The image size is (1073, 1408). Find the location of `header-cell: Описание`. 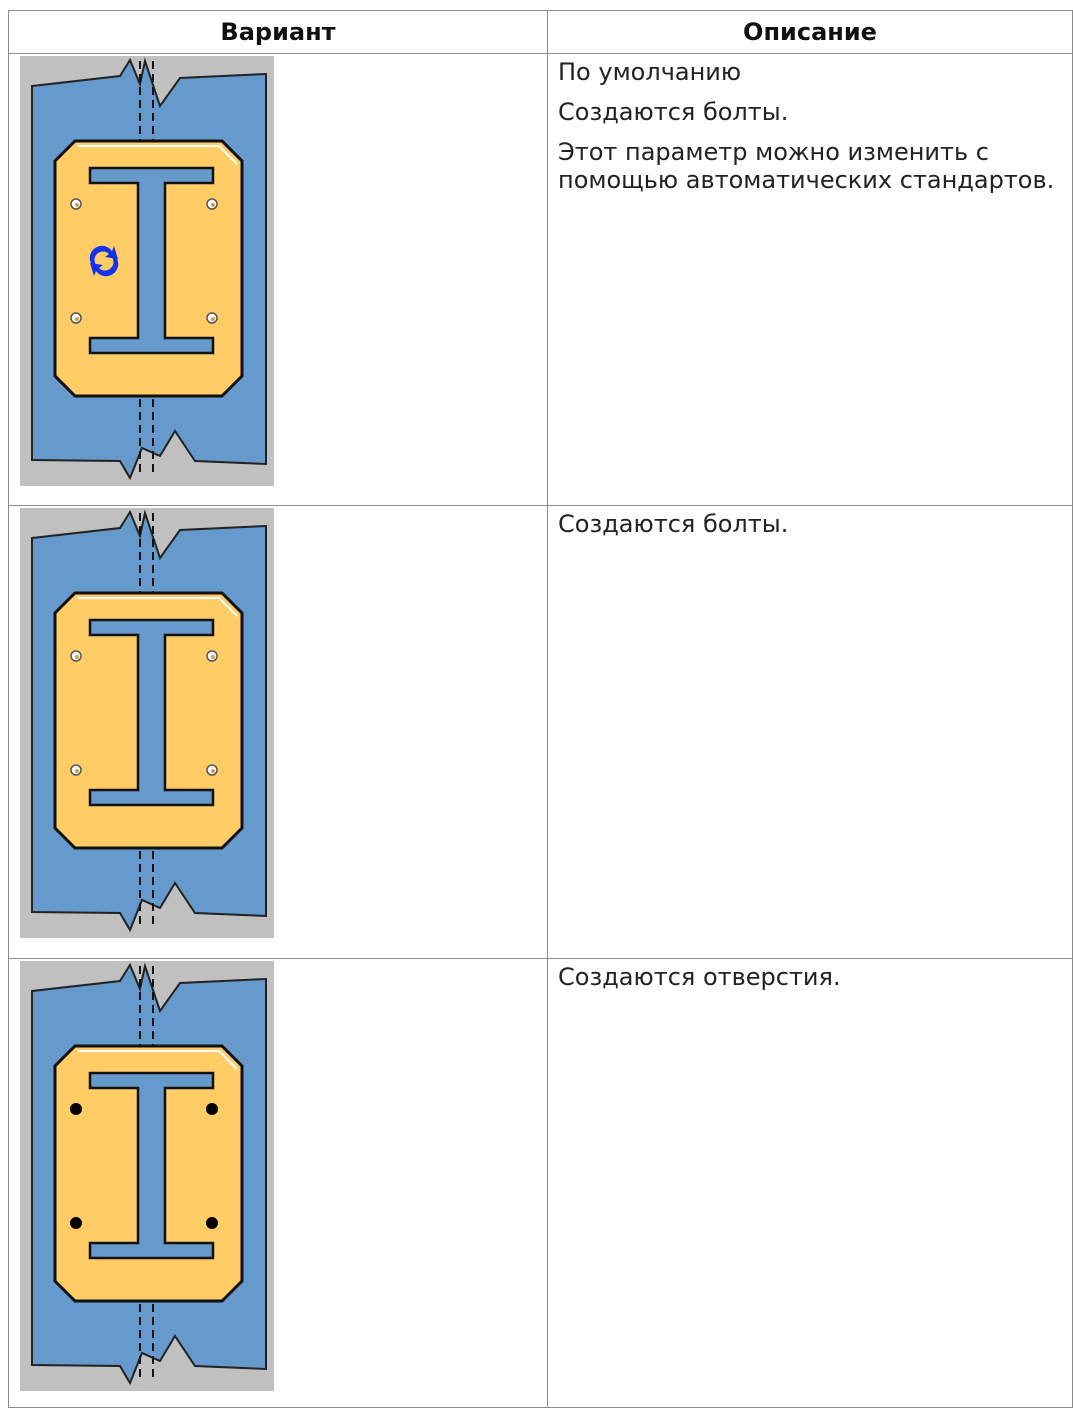

header-cell: Описание is located at coordinates (810, 32).